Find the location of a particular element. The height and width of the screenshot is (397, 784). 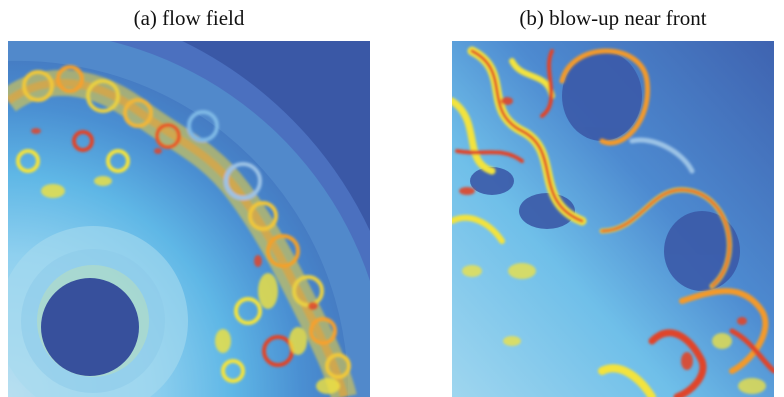

panel-b-caption: (b) blow-up near front is located at coordinates (613, 18).